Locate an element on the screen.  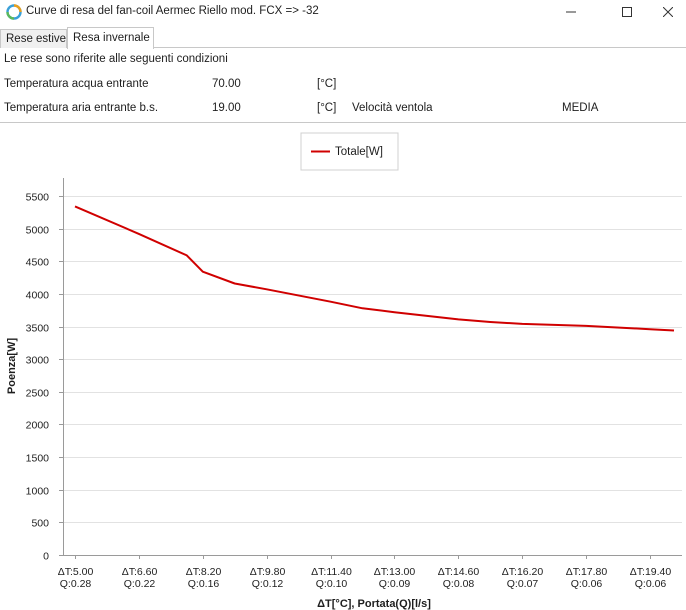
legend: Totale[W] is located at coordinates (349, 151).